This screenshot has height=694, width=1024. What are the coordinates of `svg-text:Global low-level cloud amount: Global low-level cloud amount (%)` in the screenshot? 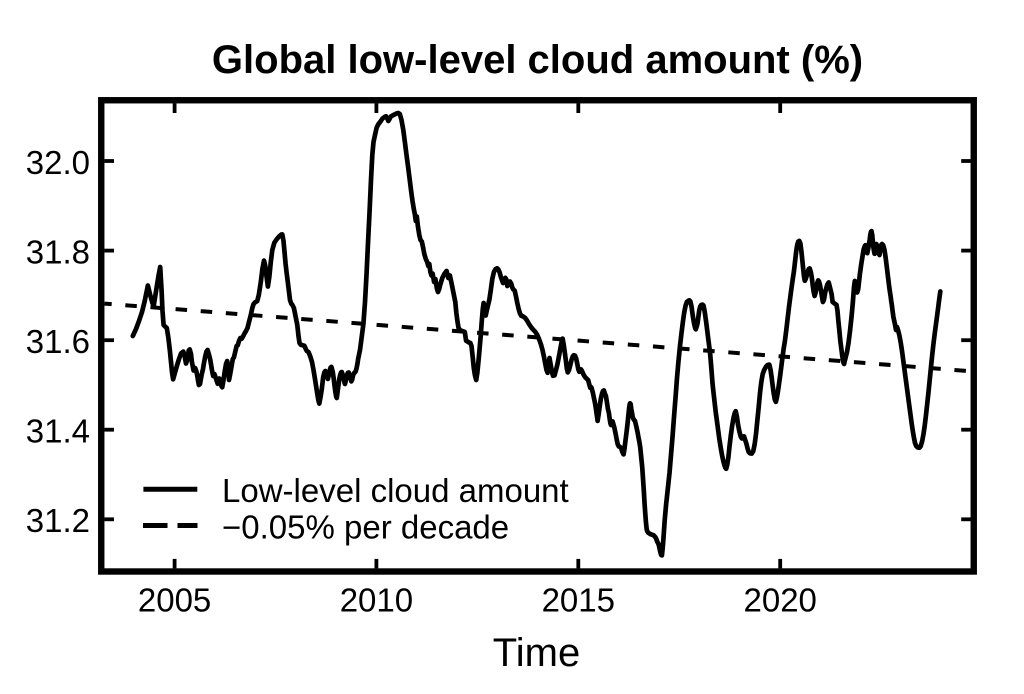 It's located at (537, 60).